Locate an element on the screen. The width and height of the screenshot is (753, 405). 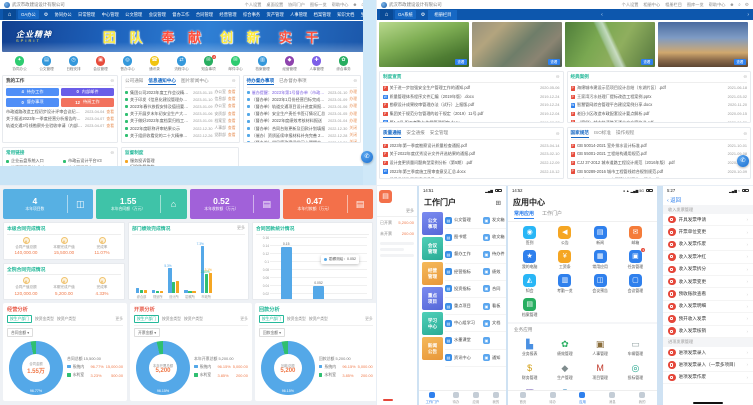
topbar-link: 图标一览 is located at coordinates (318, 4).